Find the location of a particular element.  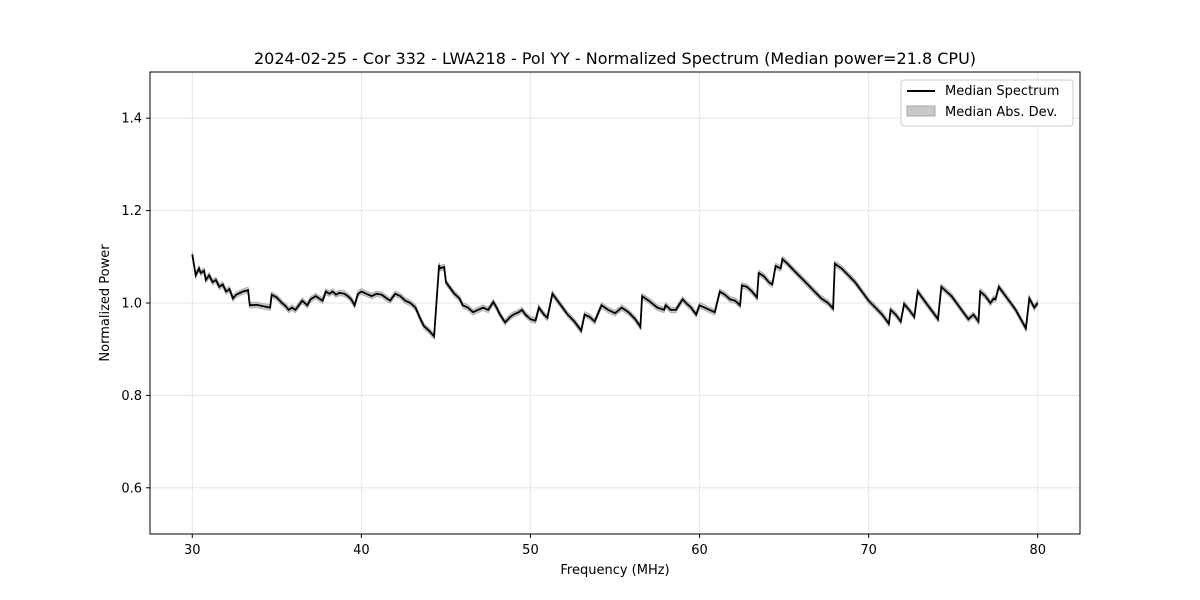

y-axis-label: Normalized Power is located at coordinates (105, 303).